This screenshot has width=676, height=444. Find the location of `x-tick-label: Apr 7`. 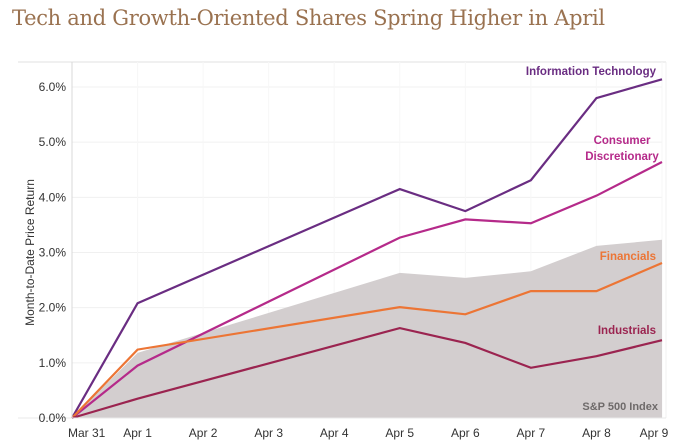

x-tick-label: Apr 7 is located at coordinates (531, 433).